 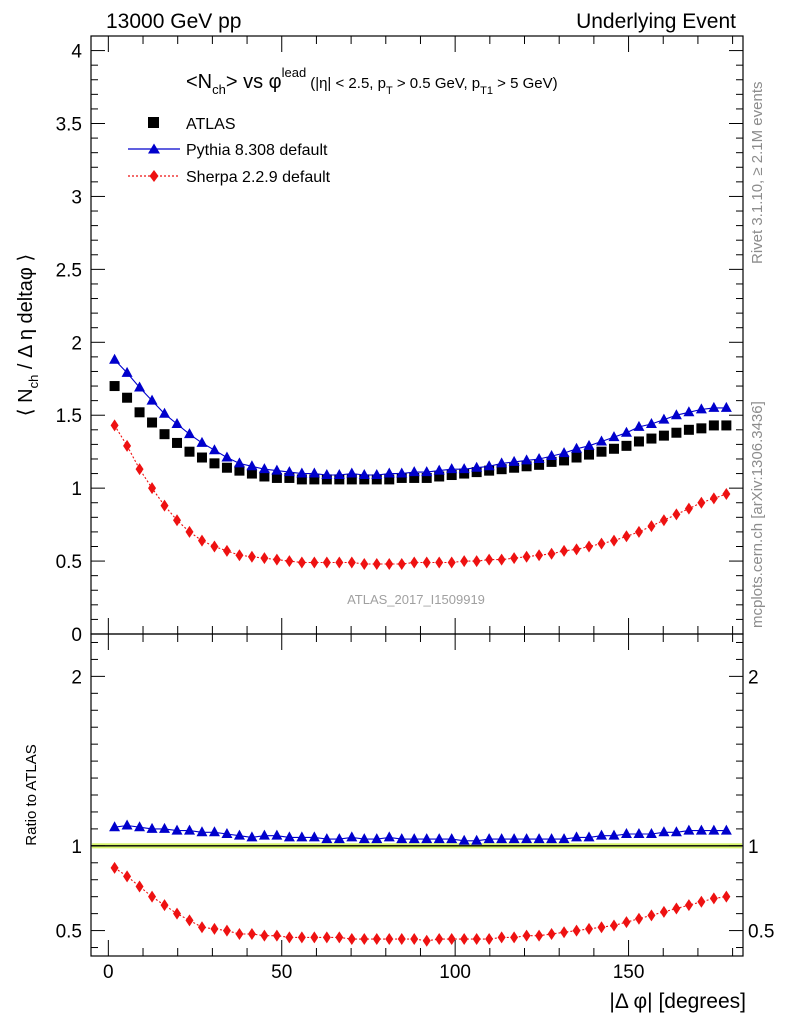 What do you see at coordinates (31, 794) in the screenshot?
I see `ratio-y-axis-label: Ratio to ATLAS` at bounding box center [31, 794].